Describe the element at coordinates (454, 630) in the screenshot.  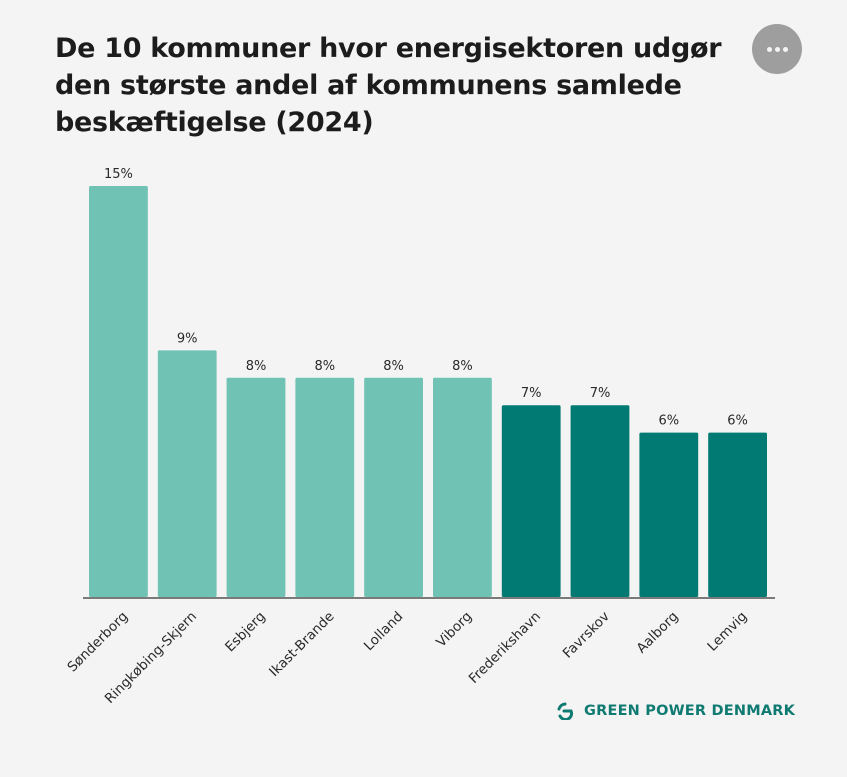
I see `category-label: Viborg` at that location.